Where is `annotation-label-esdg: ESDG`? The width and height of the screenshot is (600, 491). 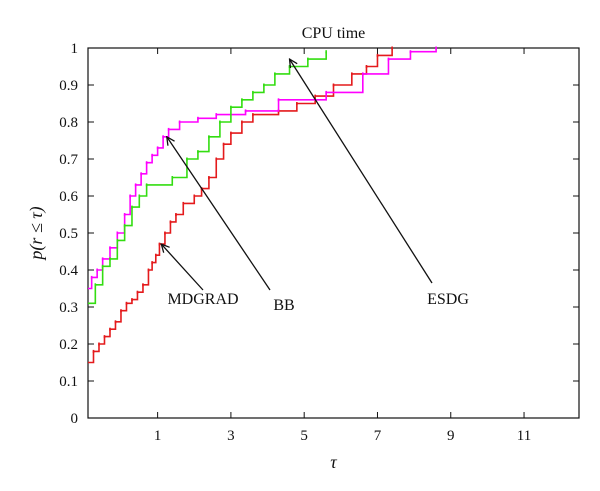
annotation-label-esdg: ESDG is located at coordinates (448, 299).